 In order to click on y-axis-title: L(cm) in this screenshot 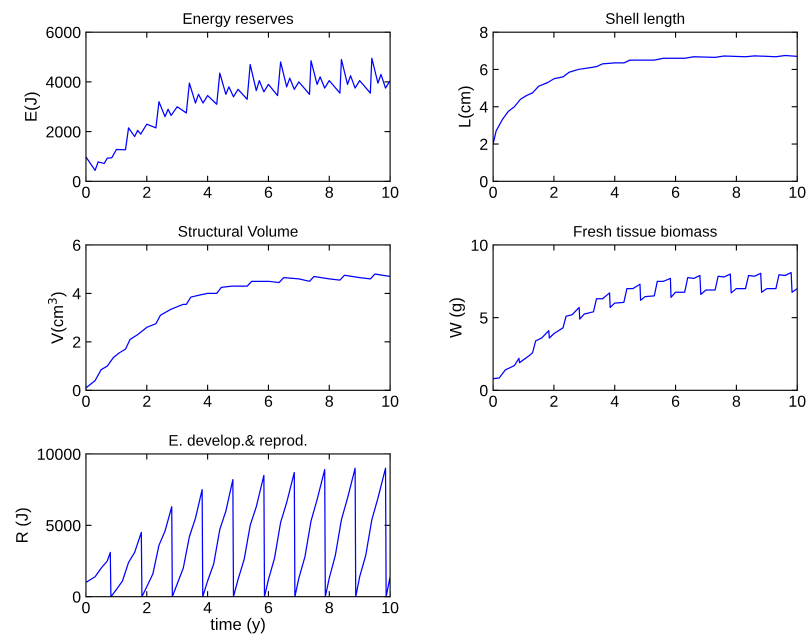, I will do `click(466, 106)`.